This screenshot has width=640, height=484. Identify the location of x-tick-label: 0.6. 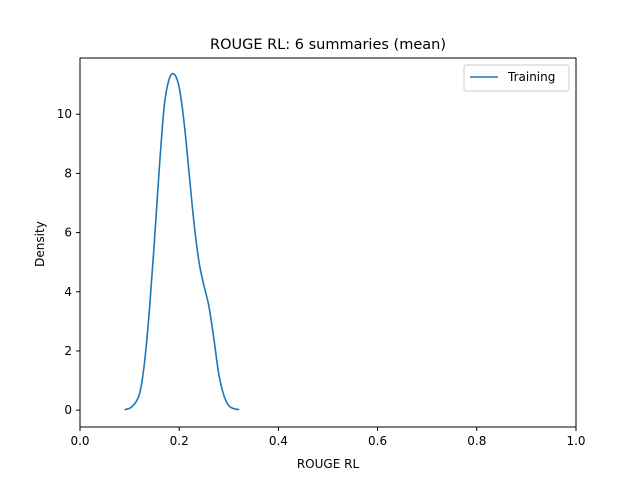
(377, 441).